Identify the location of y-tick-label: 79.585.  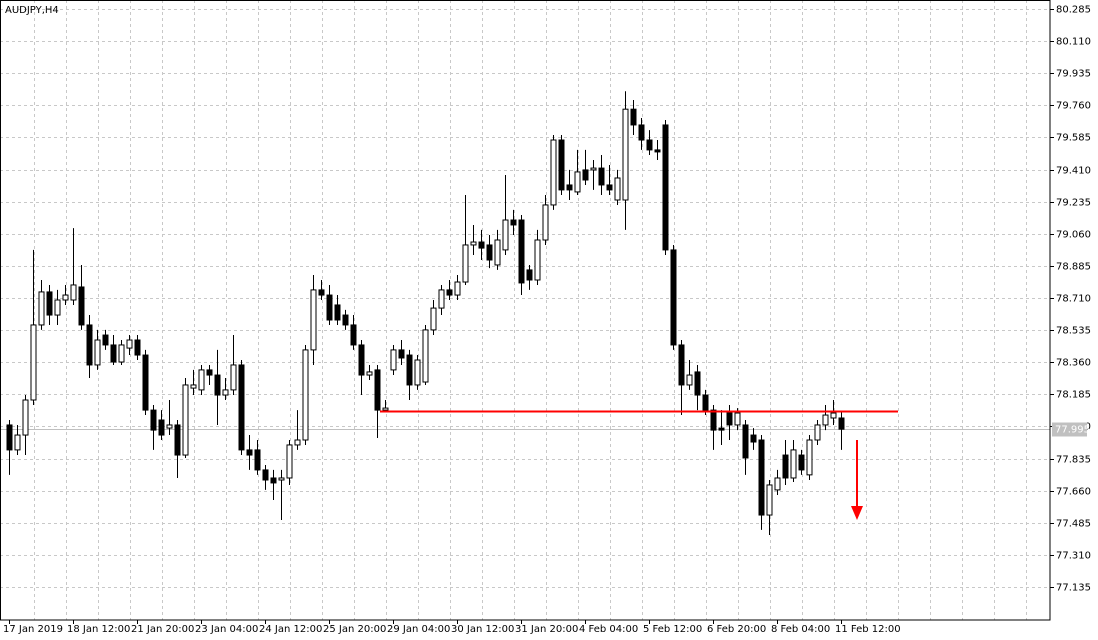
(1073, 138).